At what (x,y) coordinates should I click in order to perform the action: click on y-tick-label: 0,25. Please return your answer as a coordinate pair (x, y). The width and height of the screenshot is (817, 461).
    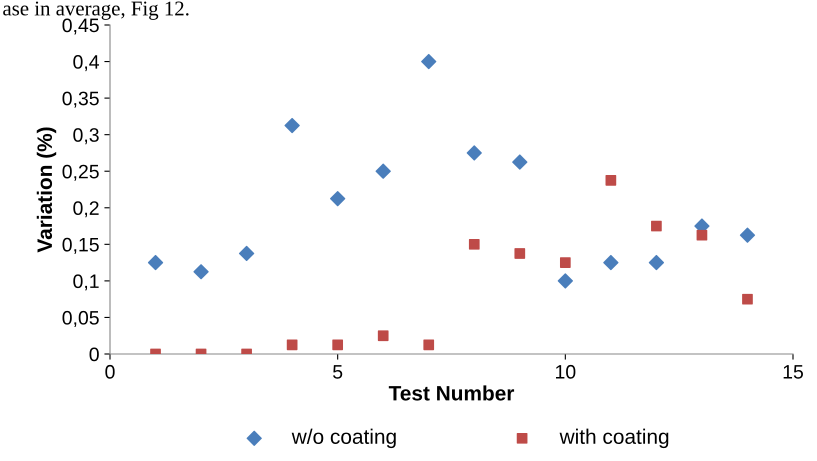
    Looking at the image, I should click on (80, 172).